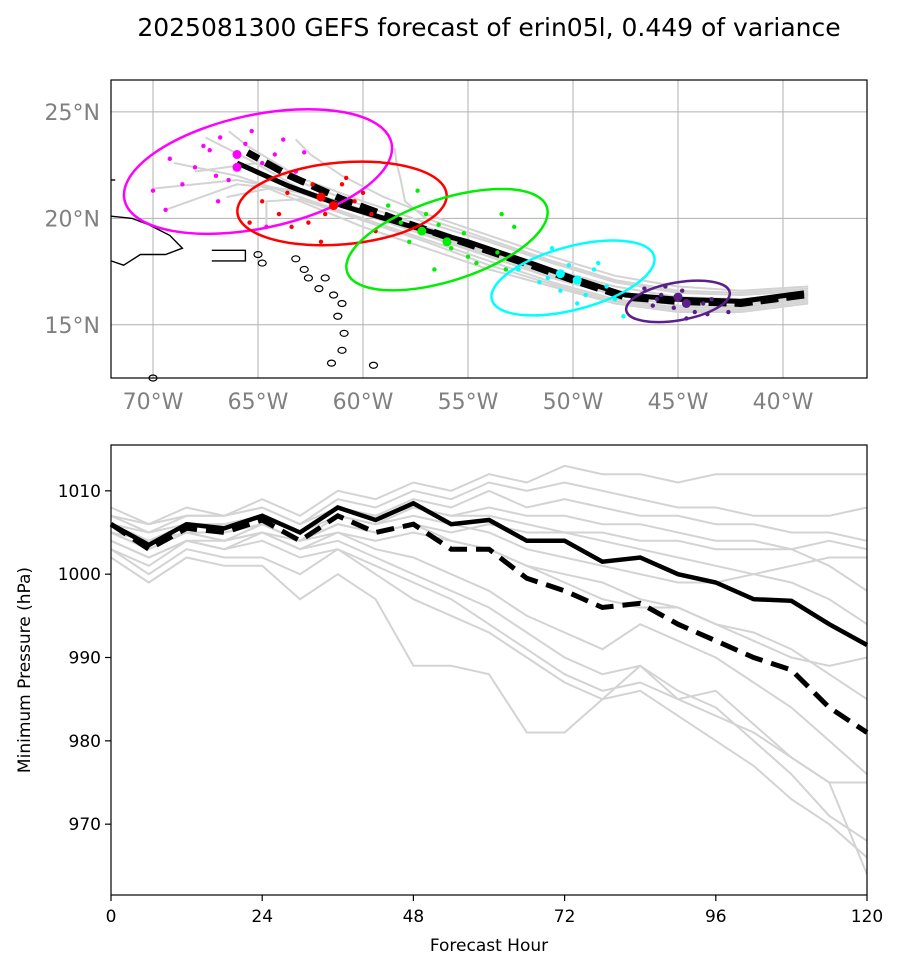 This screenshot has width=913, height=971. Describe the element at coordinates (414, 917) in the screenshot. I see `x-tick-label: 48` at that location.